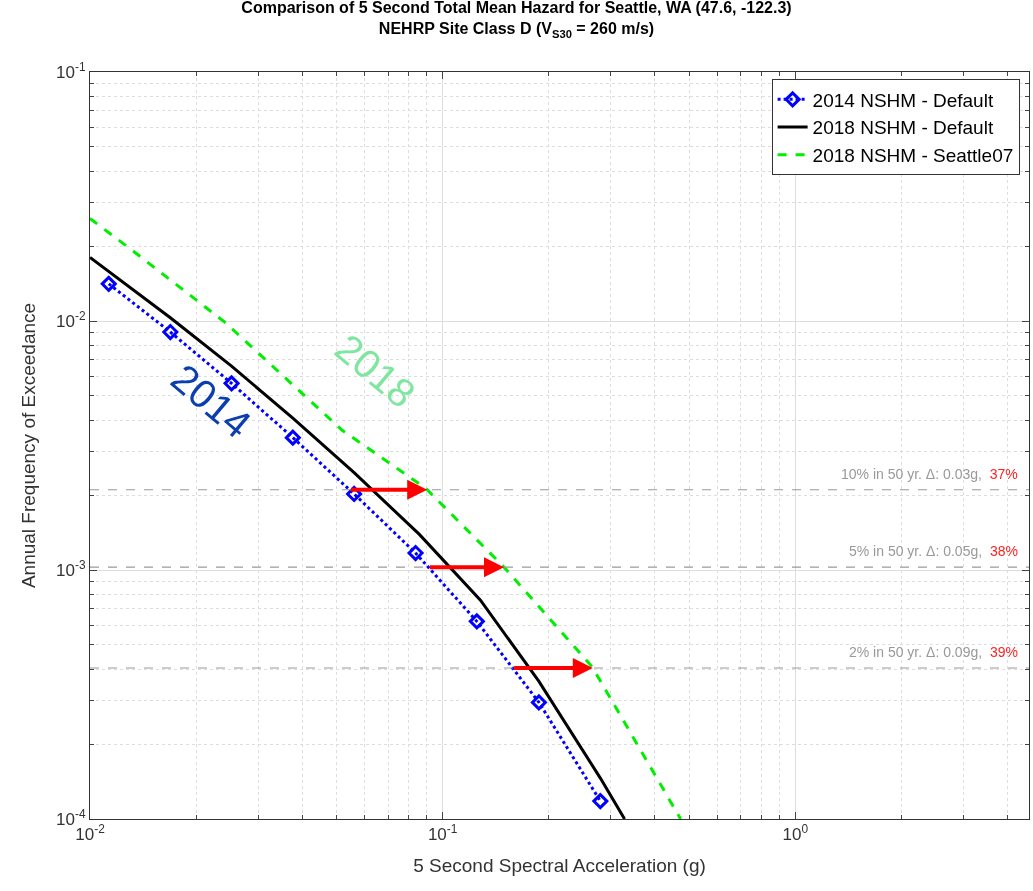  What do you see at coordinates (795, 833) in the screenshot?
I see `x-tick-label: 10$^{0}$` at bounding box center [795, 833].